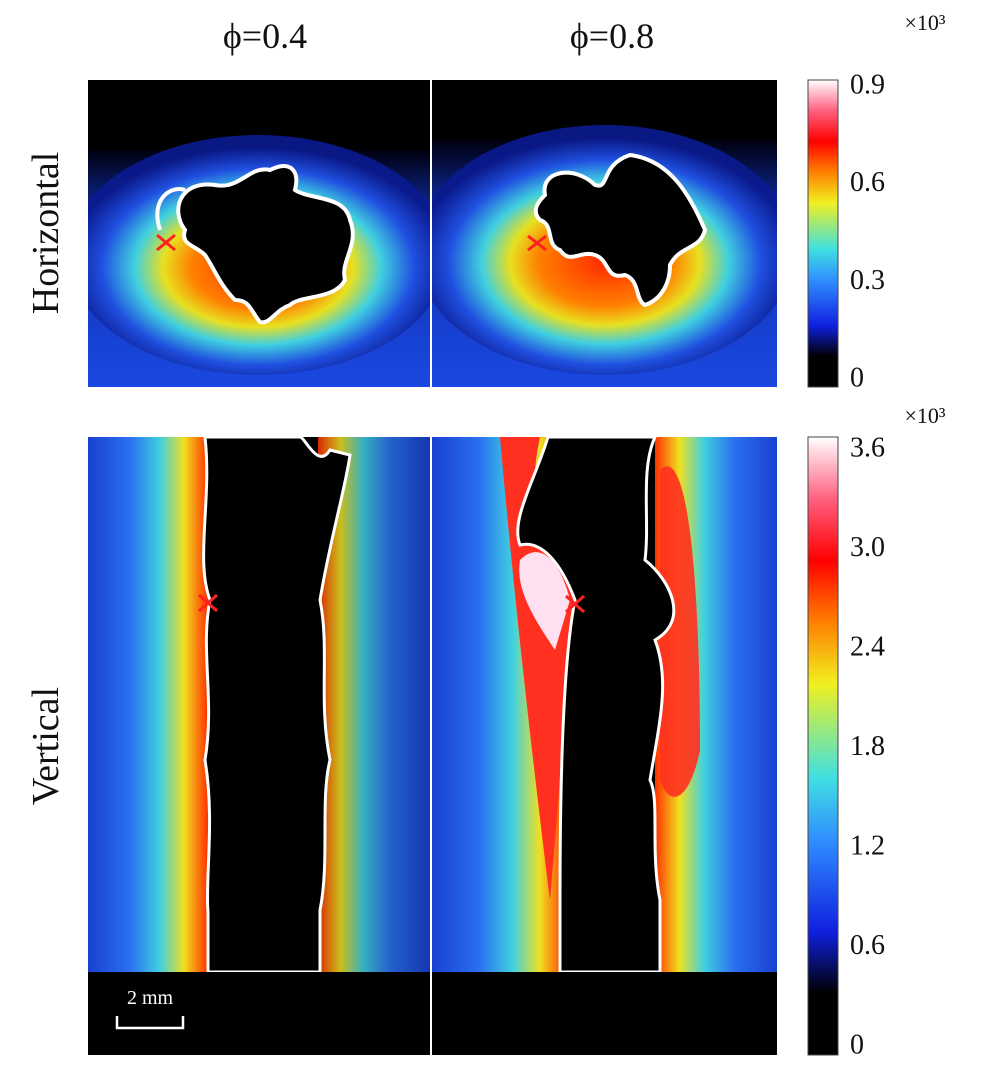  What do you see at coordinates (867, 447) in the screenshot?
I see `colorbar-tick-label: 3.6` at bounding box center [867, 447].